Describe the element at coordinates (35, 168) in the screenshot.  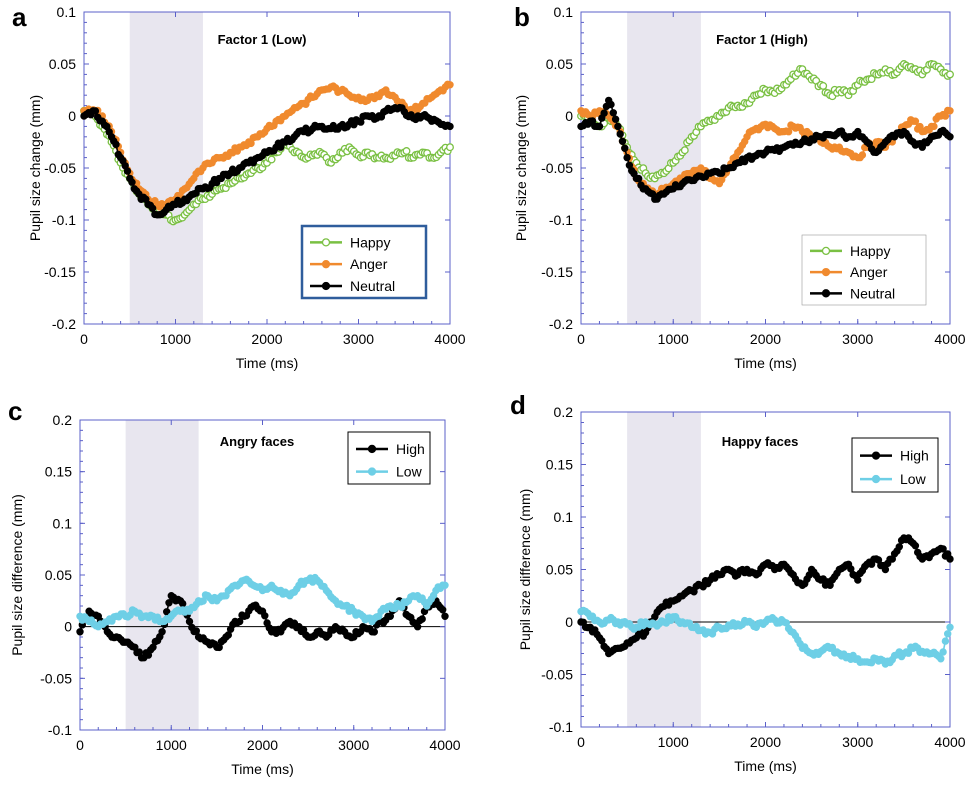
I see `y-axis-label: Pupil size change (mm)` at that location.